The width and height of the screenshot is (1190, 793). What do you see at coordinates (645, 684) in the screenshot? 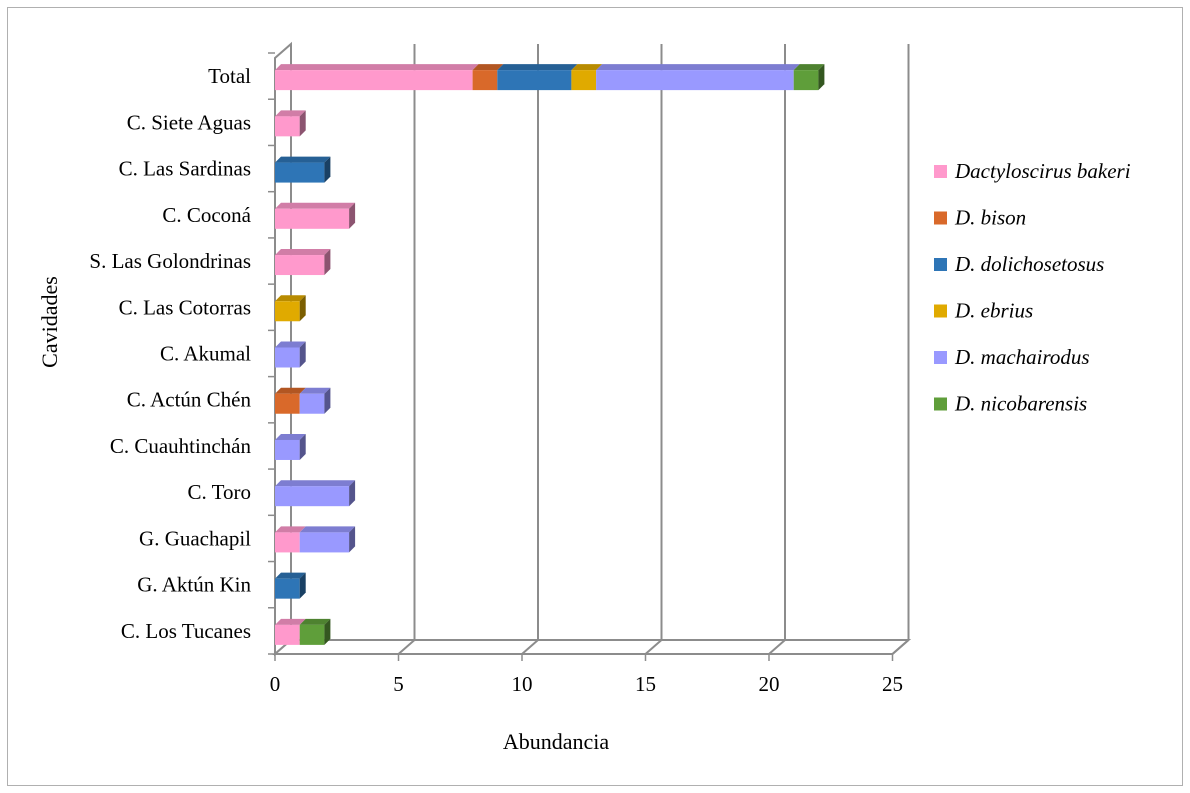
I see `x-tick-label: 15` at bounding box center [645, 684].